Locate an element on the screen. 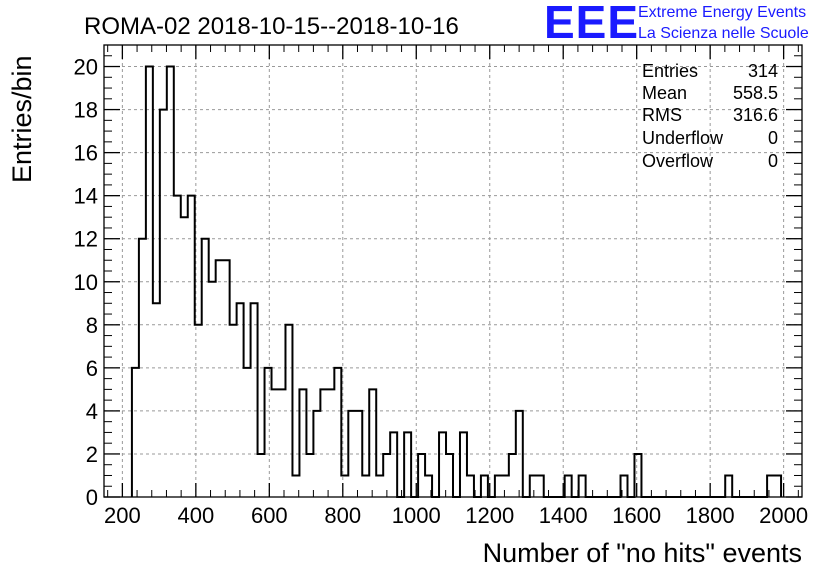 Image resolution: width=836 pixels, height=572 pixels. eee-logo-mark: EEE is located at coordinates (592, 24).